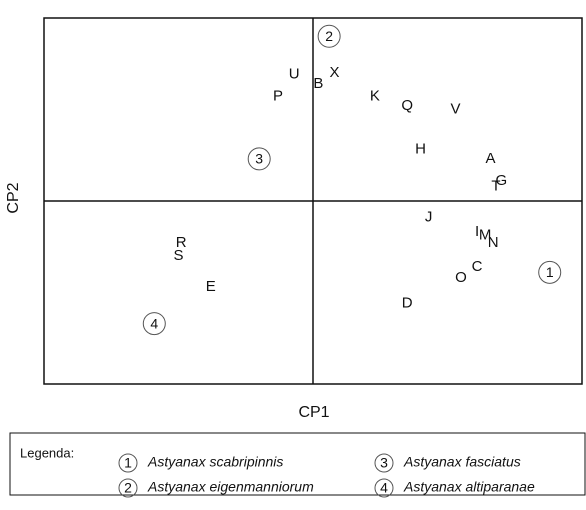 This screenshot has width=586, height=510. Describe the element at coordinates (178, 255) in the screenshot. I see `point-label: S` at that location.